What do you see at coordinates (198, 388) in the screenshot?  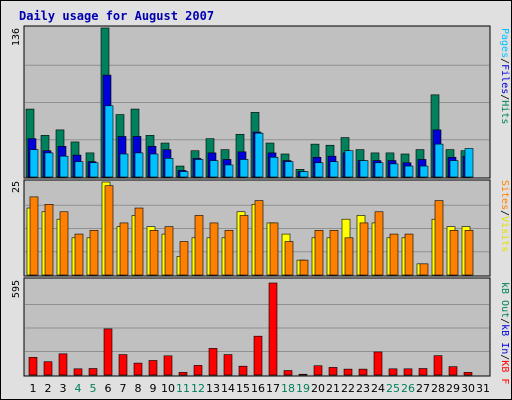 I see `x-tick-day-12: 12` at bounding box center [198, 388].